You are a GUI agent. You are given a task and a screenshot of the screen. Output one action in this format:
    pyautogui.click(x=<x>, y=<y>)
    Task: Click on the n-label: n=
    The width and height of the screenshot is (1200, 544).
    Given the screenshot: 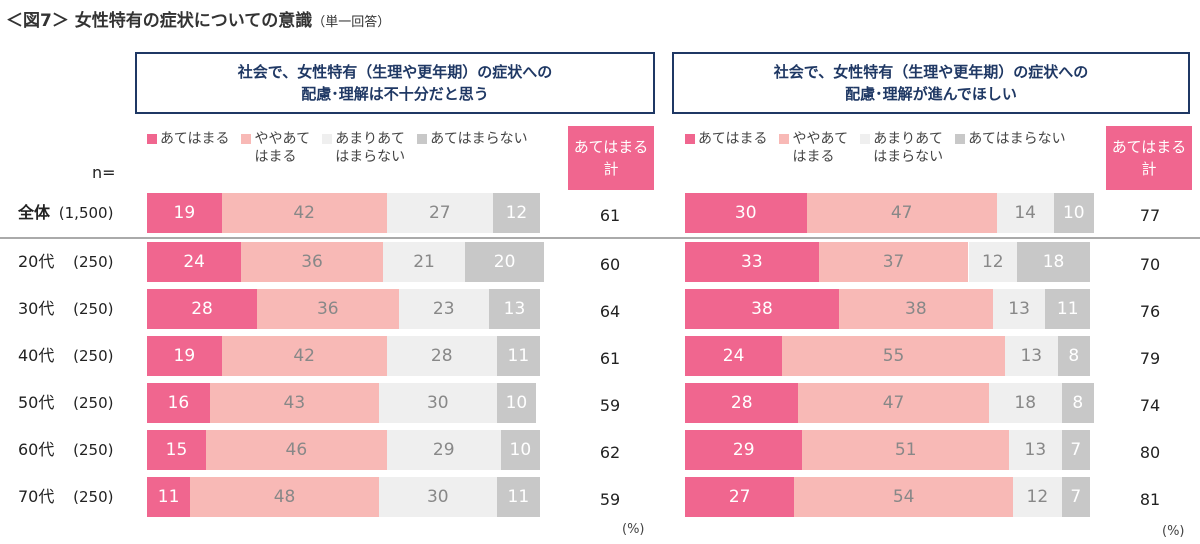 What is the action you would take?
    pyautogui.click(x=104, y=172)
    